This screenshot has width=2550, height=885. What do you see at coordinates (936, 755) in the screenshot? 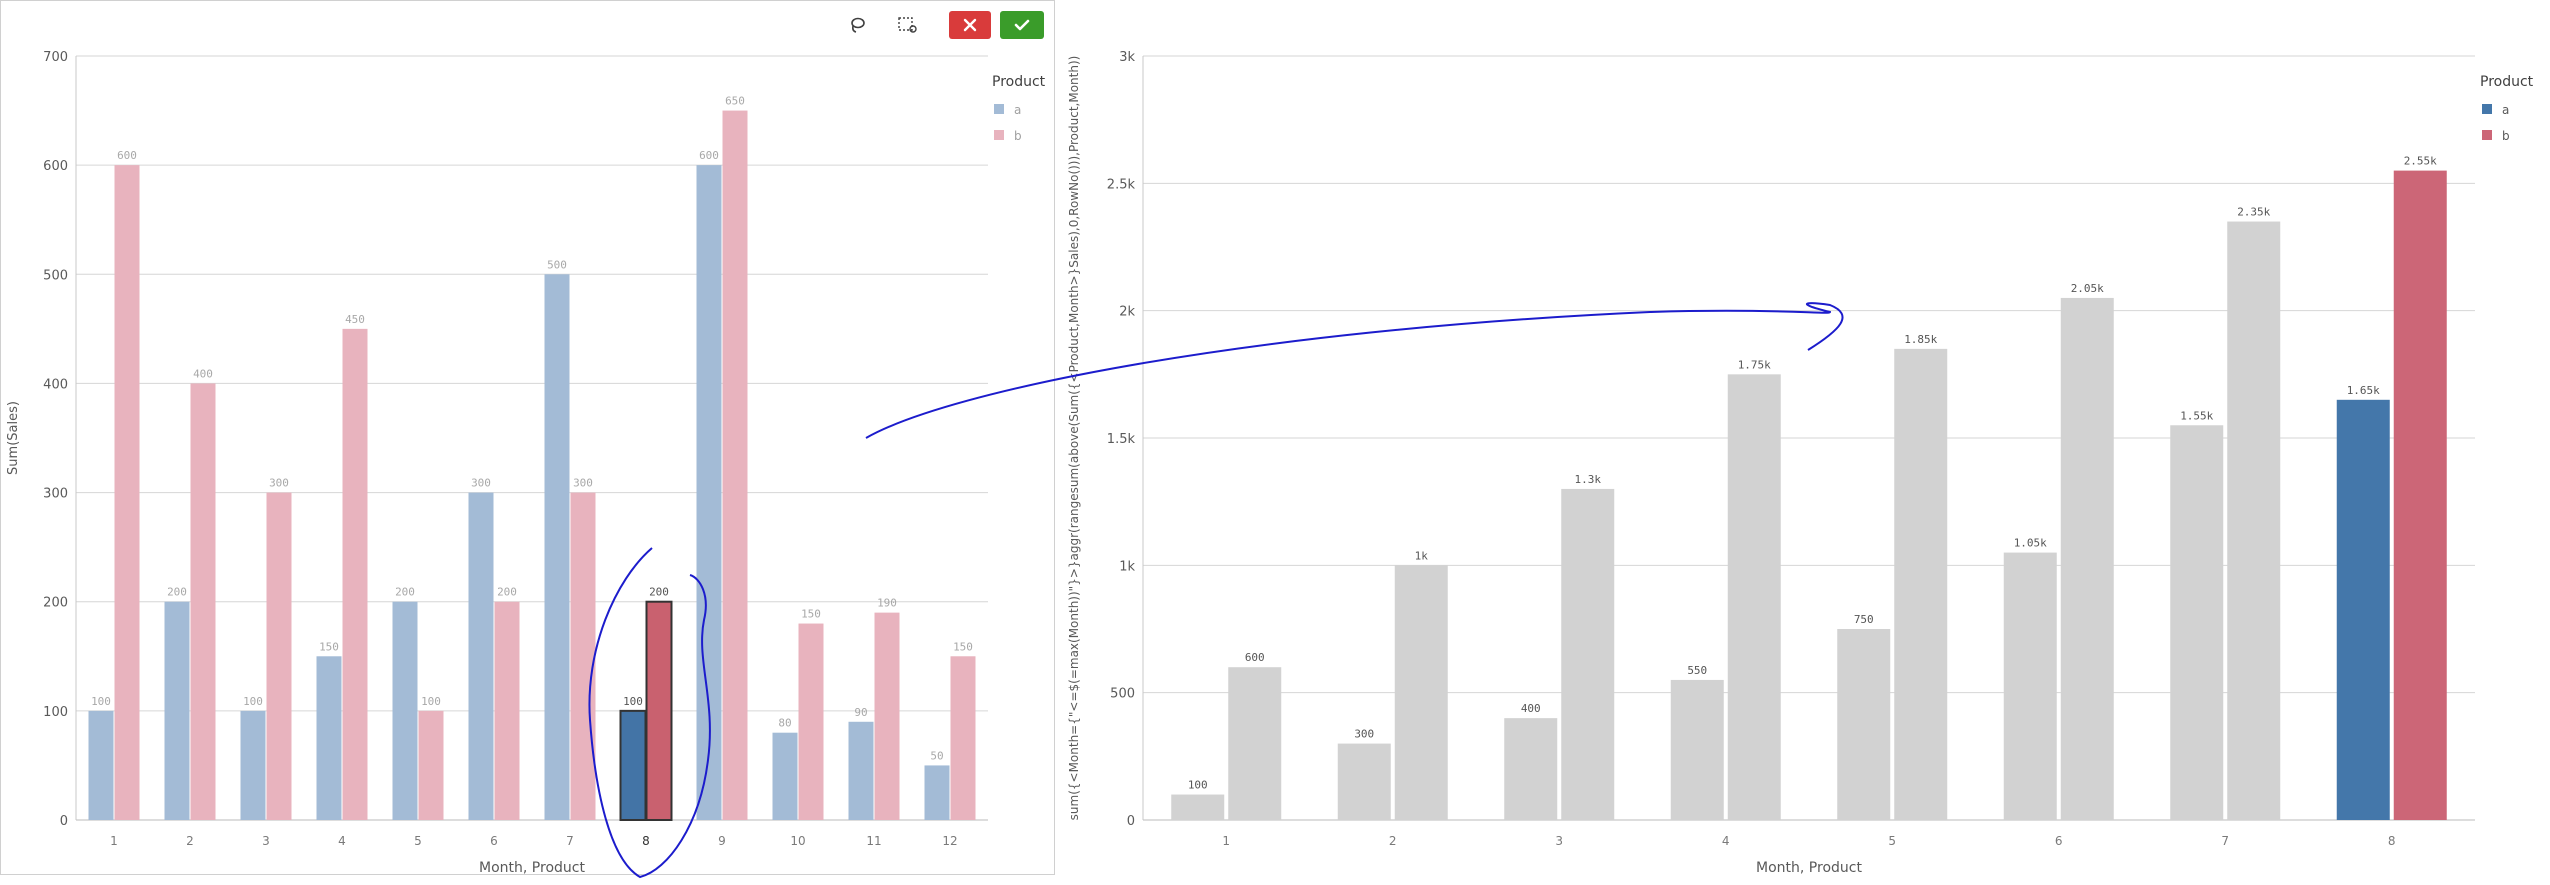
I see `data-label: 50` at bounding box center [936, 755].